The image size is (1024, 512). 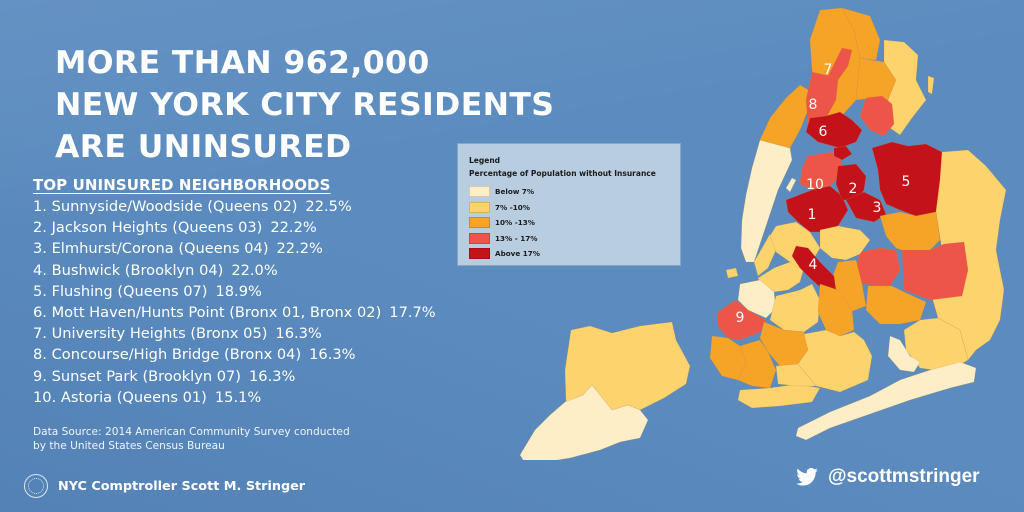 What do you see at coordinates (238, 291) in the screenshot?
I see `uninsured-pct: 18.9%` at bounding box center [238, 291].